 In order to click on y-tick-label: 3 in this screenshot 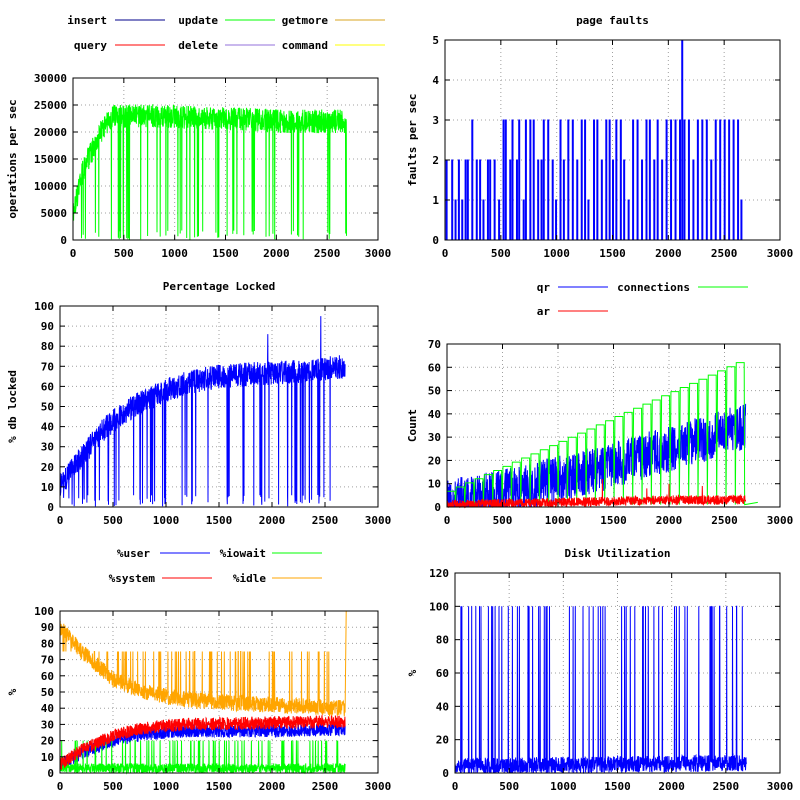, I will do `click(435, 120)`.